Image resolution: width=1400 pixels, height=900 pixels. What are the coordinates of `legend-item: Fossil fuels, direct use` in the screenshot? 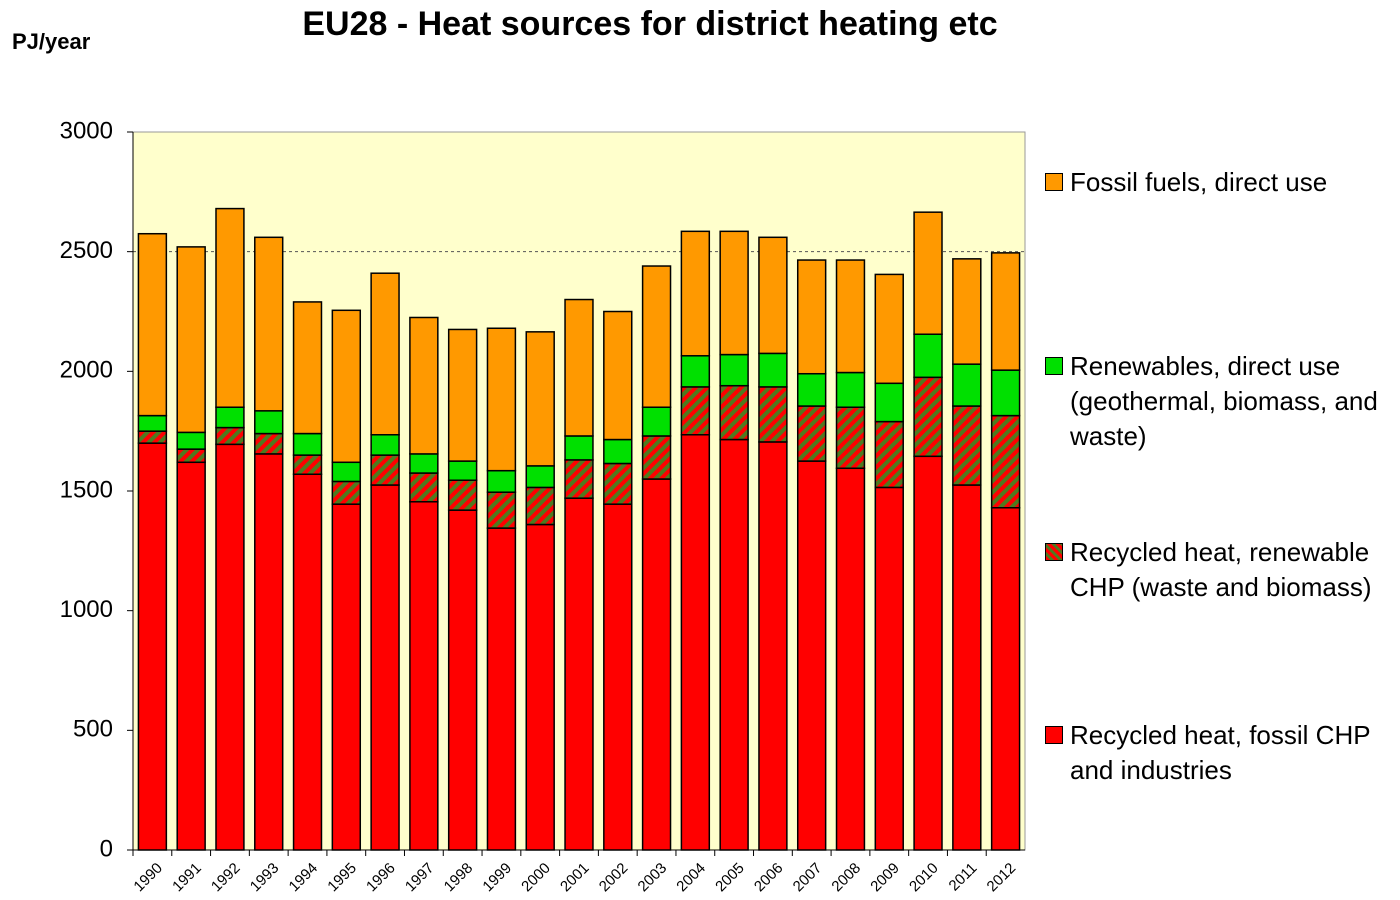 It's located at (1217, 182).